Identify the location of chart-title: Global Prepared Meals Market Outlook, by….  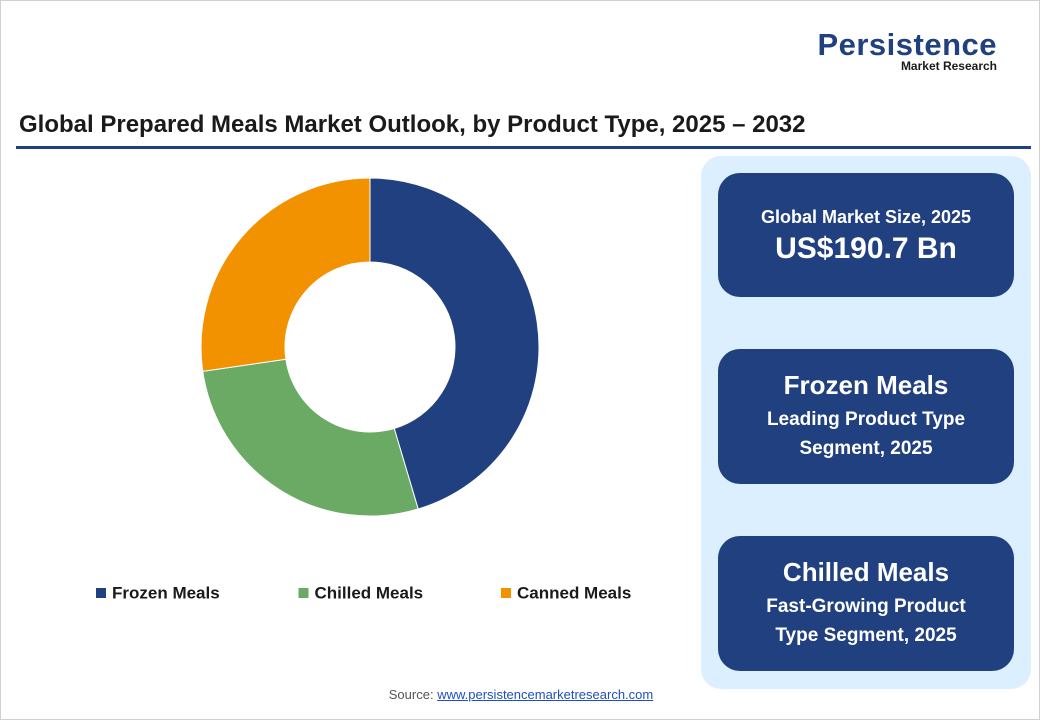
(412, 124).